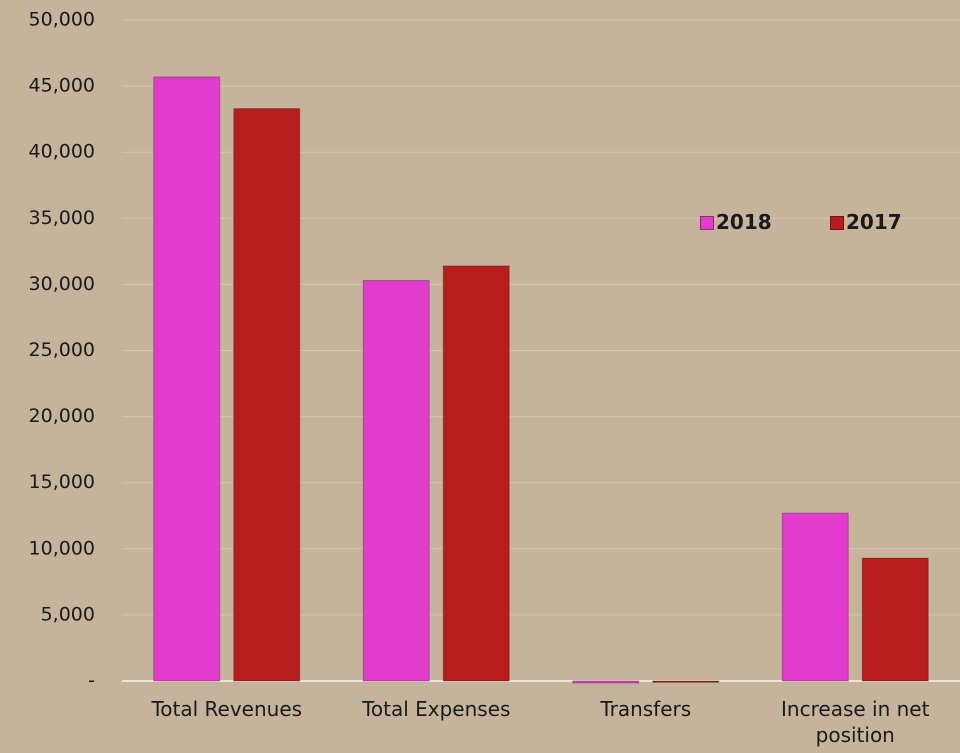 This screenshot has width=960, height=753. Describe the element at coordinates (227, 709) in the screenshot. I see `x-tick-label: Total Revenues` at that location.